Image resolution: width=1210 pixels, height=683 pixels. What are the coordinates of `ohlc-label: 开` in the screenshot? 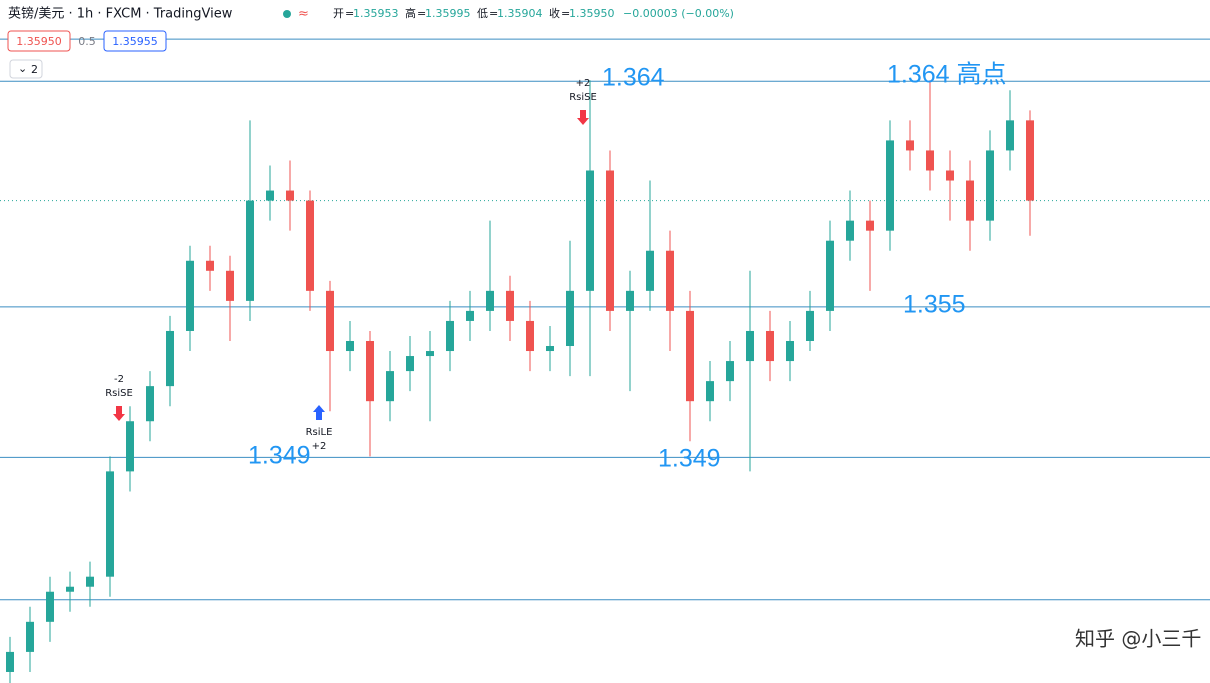 It's located at (338, 13).